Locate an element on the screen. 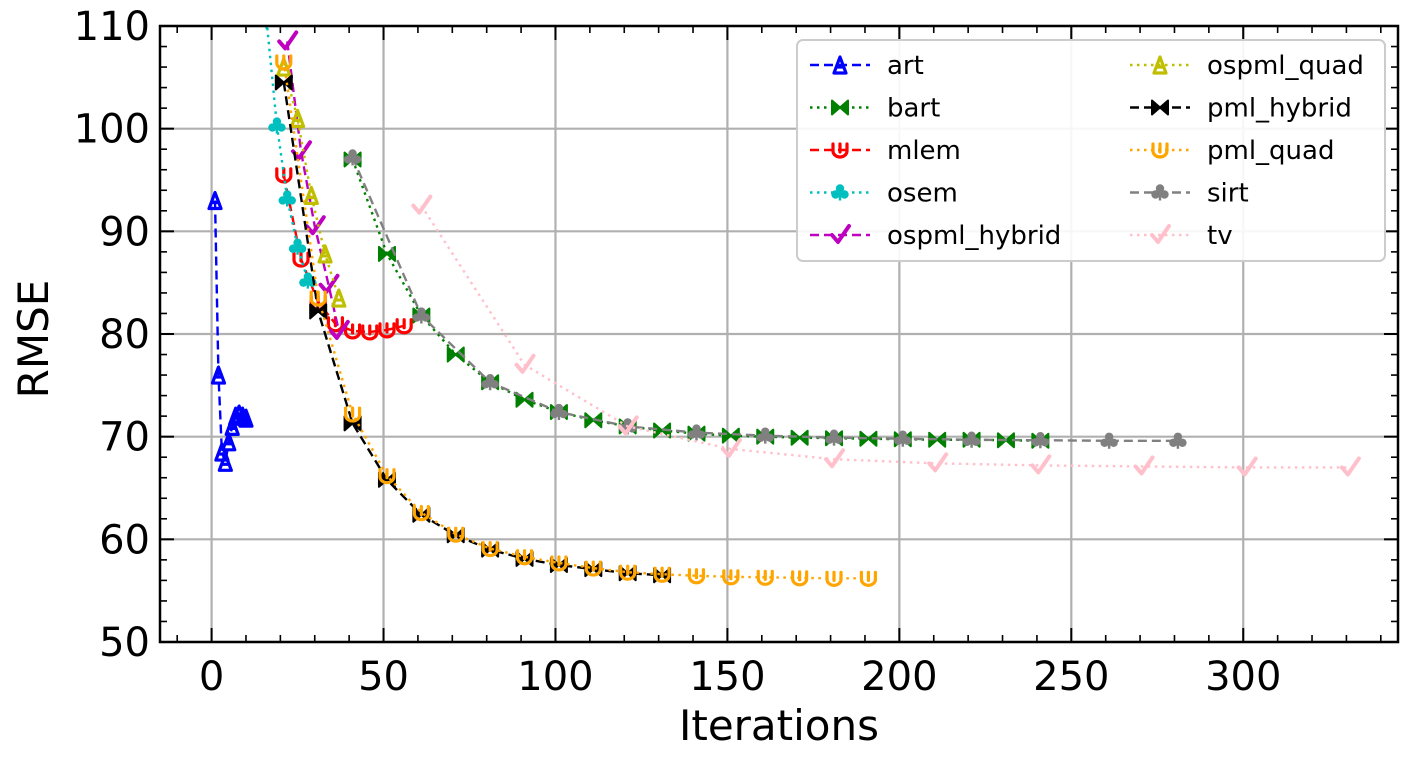  legend-item: pml_hybrid is located at coordinates (1241, 109).